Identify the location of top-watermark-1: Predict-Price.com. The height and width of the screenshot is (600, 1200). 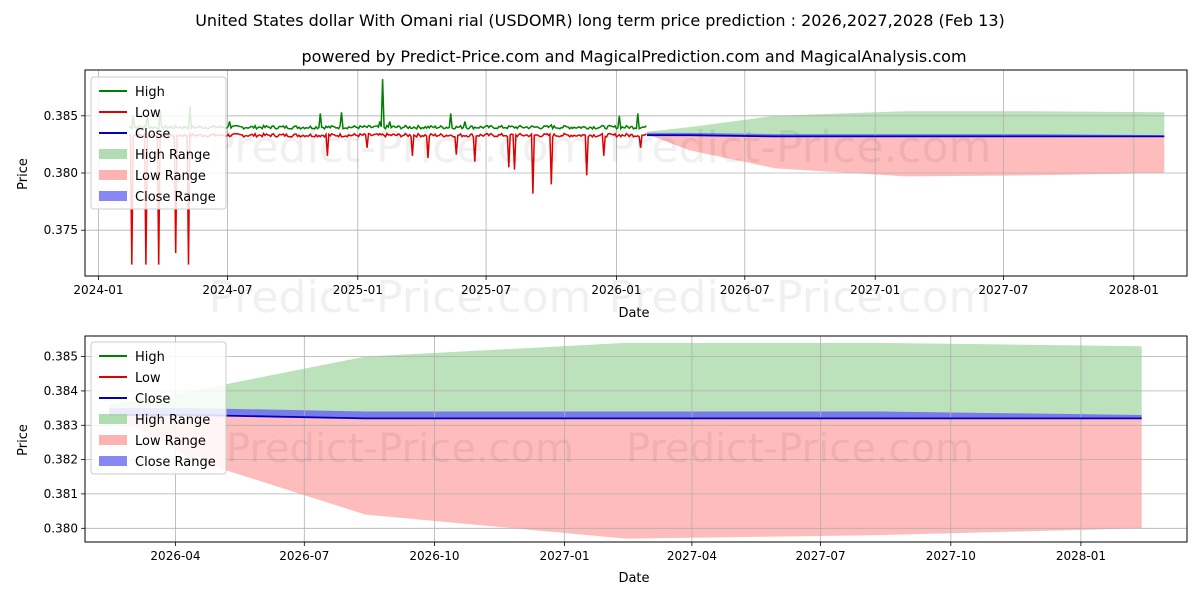
(400, 147).